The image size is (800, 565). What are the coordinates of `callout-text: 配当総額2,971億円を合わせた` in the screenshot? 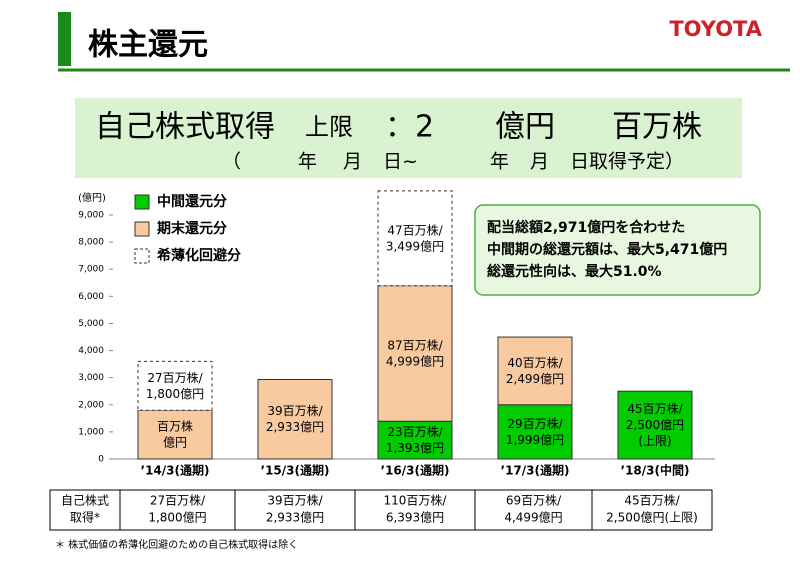 It's located at (586, 227).